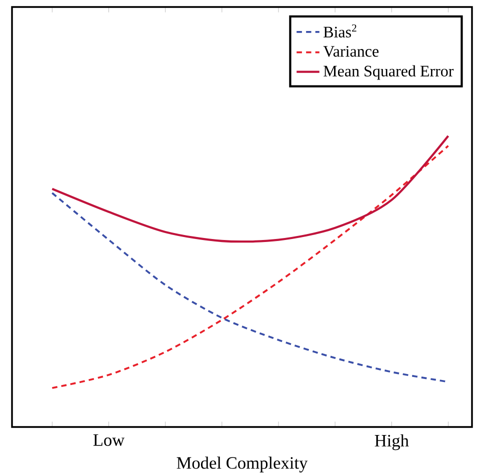  Describe the element at coordinates (389, 72) in the screenshot. I see `legend-label: Mean Squared Error` at that location.